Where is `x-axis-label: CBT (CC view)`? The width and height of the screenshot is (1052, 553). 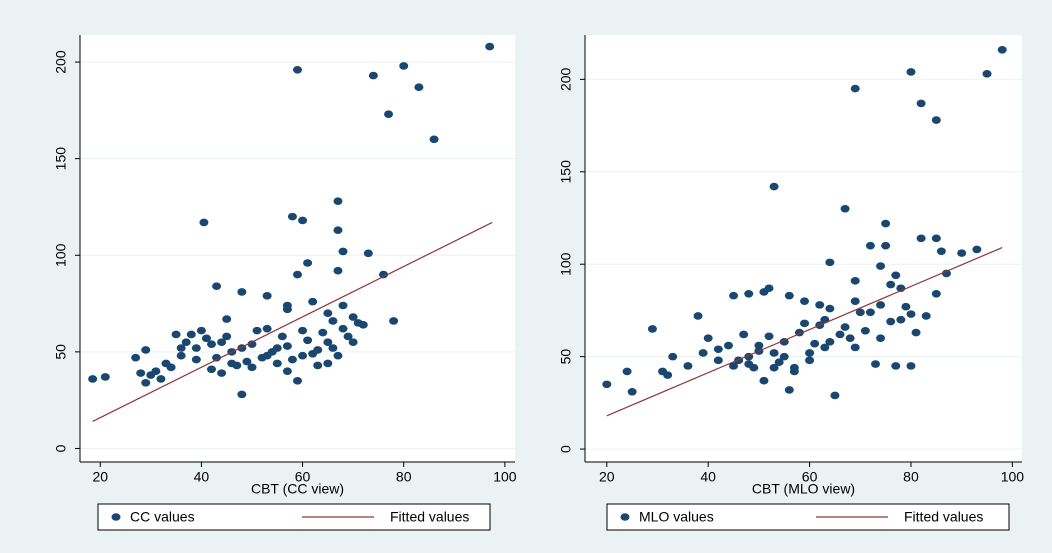 x-axis-label: CBT (CC view) is located at coordinates (297, 489).